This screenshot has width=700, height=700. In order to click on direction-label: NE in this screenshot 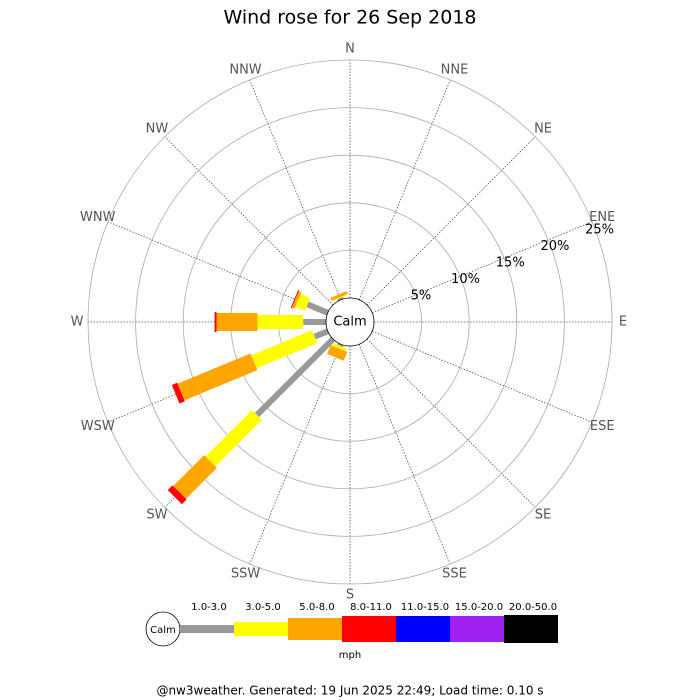, I will do `click(543, 128)`.